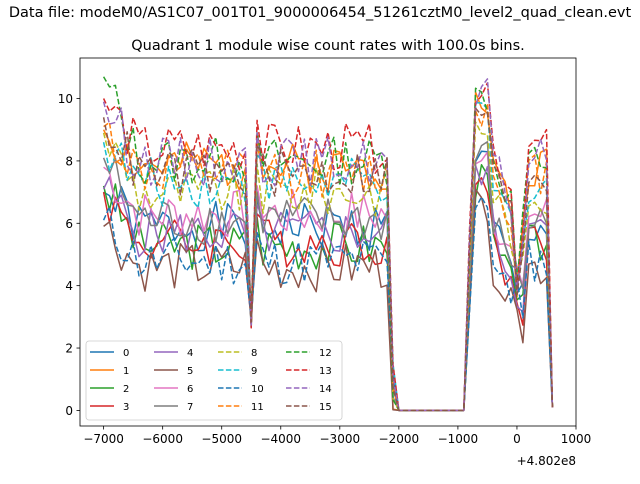 This screenshot has width=640, height=484. What do you see at coordinates (126, 371) in the screenshot?
I see `legend-label-1: 1` at bounding box center [126, 371].